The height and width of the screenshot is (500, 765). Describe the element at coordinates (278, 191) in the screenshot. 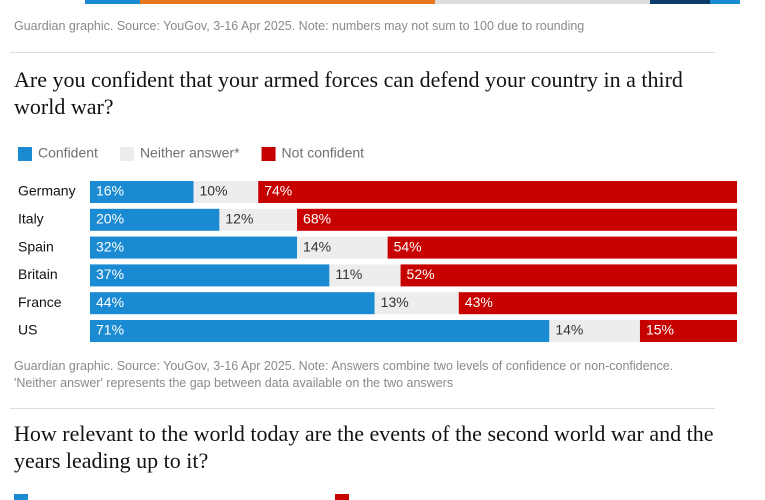

I see `value-label: 74%` at that location.